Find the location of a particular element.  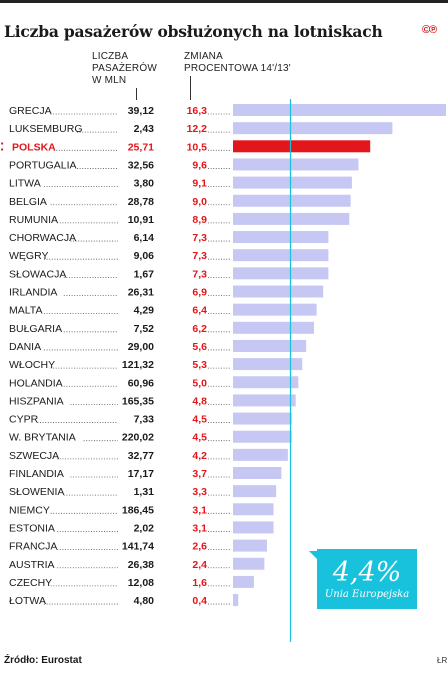

change-value-label: 9,1 is located at coordinates (199, 184).